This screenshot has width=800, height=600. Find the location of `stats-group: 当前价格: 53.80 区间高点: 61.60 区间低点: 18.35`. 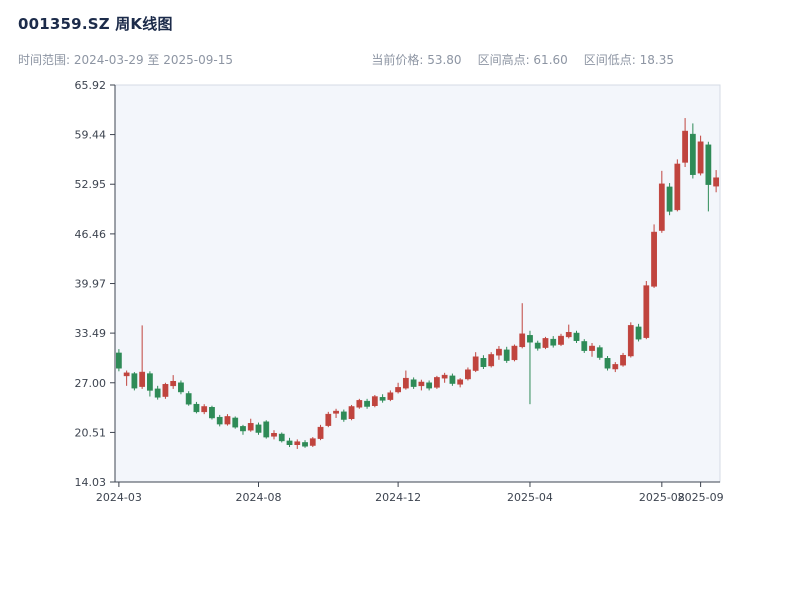

stats-group: 当前价格: 53.80 区间高点: 61.60 区间低点: 18.35 is located at coordinates (522, 59).